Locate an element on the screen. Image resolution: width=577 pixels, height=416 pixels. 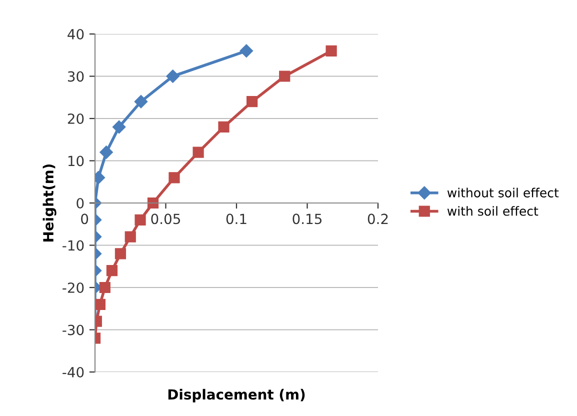
y-tick-label: -20 is located at coordinates (73, 287).